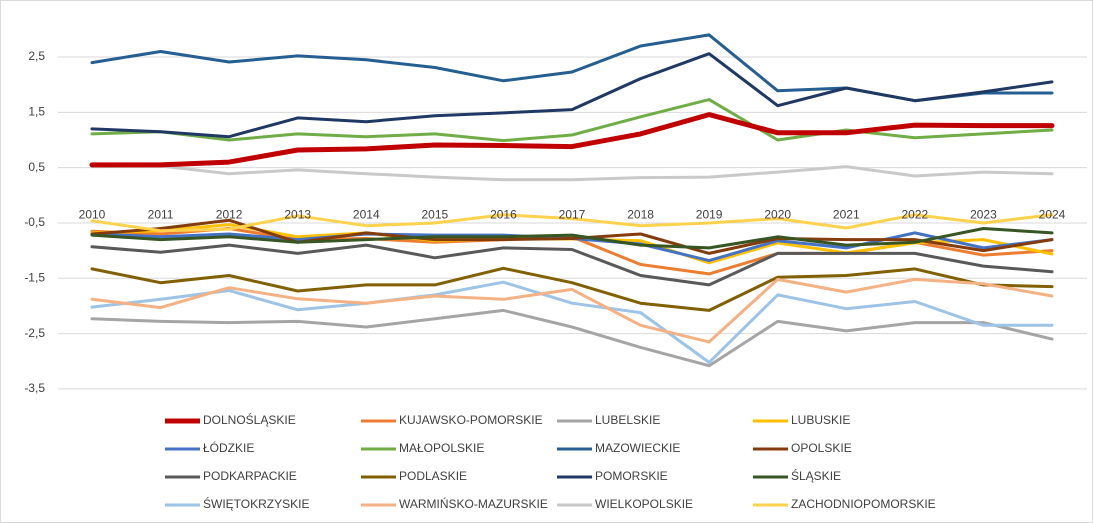 Image resolution: width=1093 pixels, height=523 pixels. What do you see at coordinates (640, 214) in the screenshot?
I see `x-tick-label: 2018` at bounding box center [640, 214].